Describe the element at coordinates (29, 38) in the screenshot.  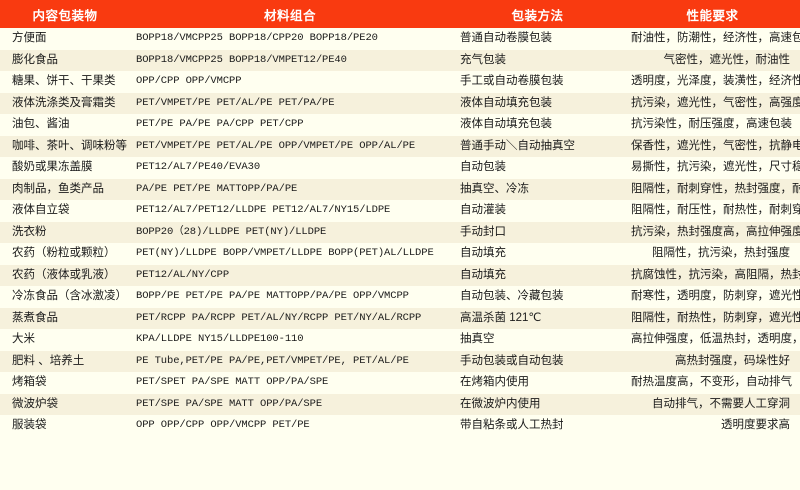
I see `cell-content: 方便面` at that location.